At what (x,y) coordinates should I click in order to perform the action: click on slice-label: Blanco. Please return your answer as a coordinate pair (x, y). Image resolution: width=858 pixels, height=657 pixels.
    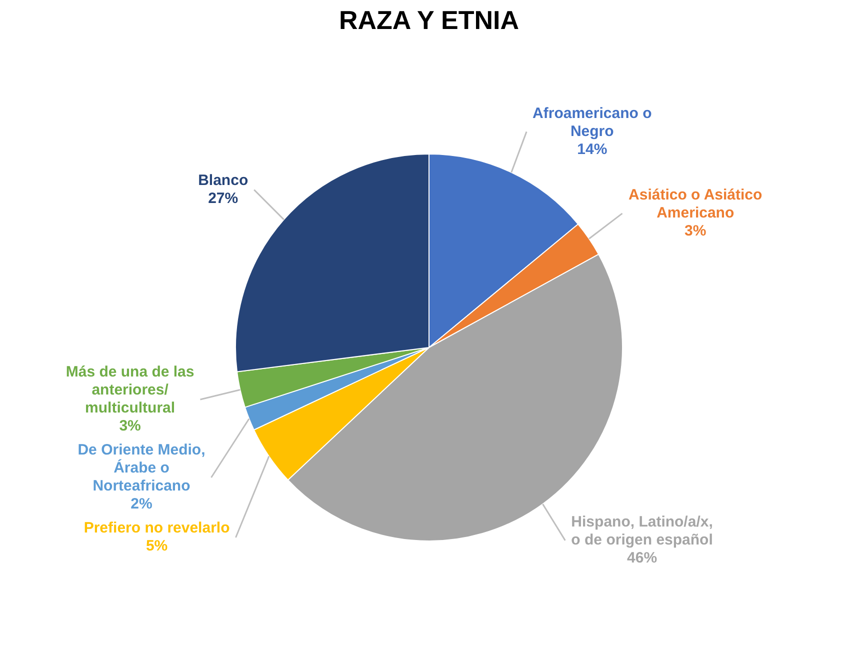
    Looking at the image, I should click on (223, 180).